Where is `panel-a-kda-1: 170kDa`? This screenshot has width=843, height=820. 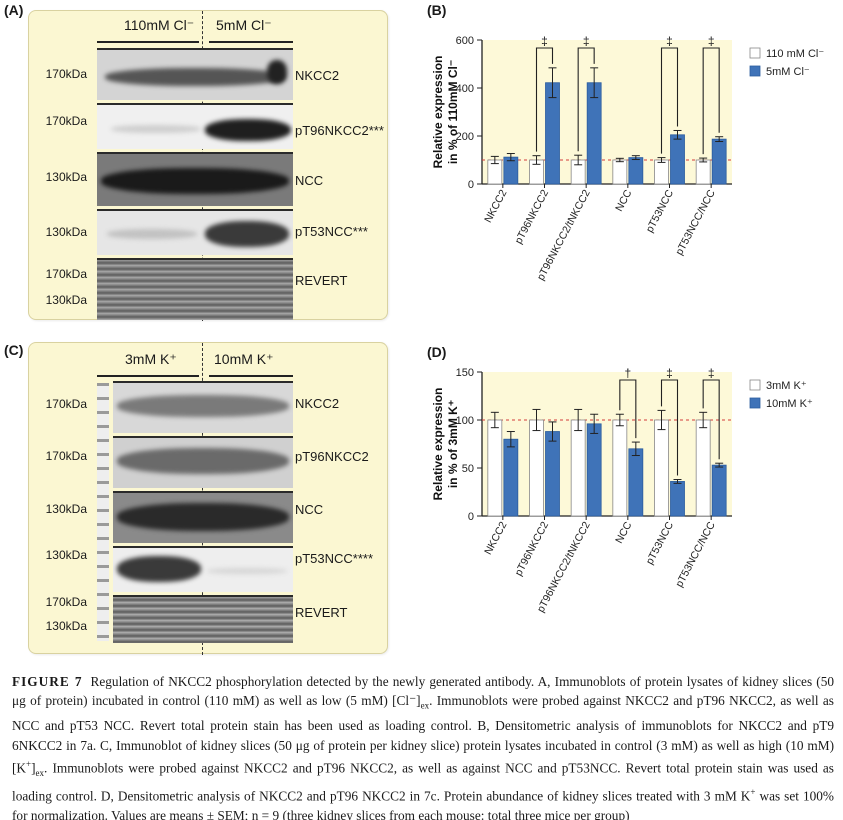
panel-a-kda-1: 170kDa is located at coordinates (66, 74).